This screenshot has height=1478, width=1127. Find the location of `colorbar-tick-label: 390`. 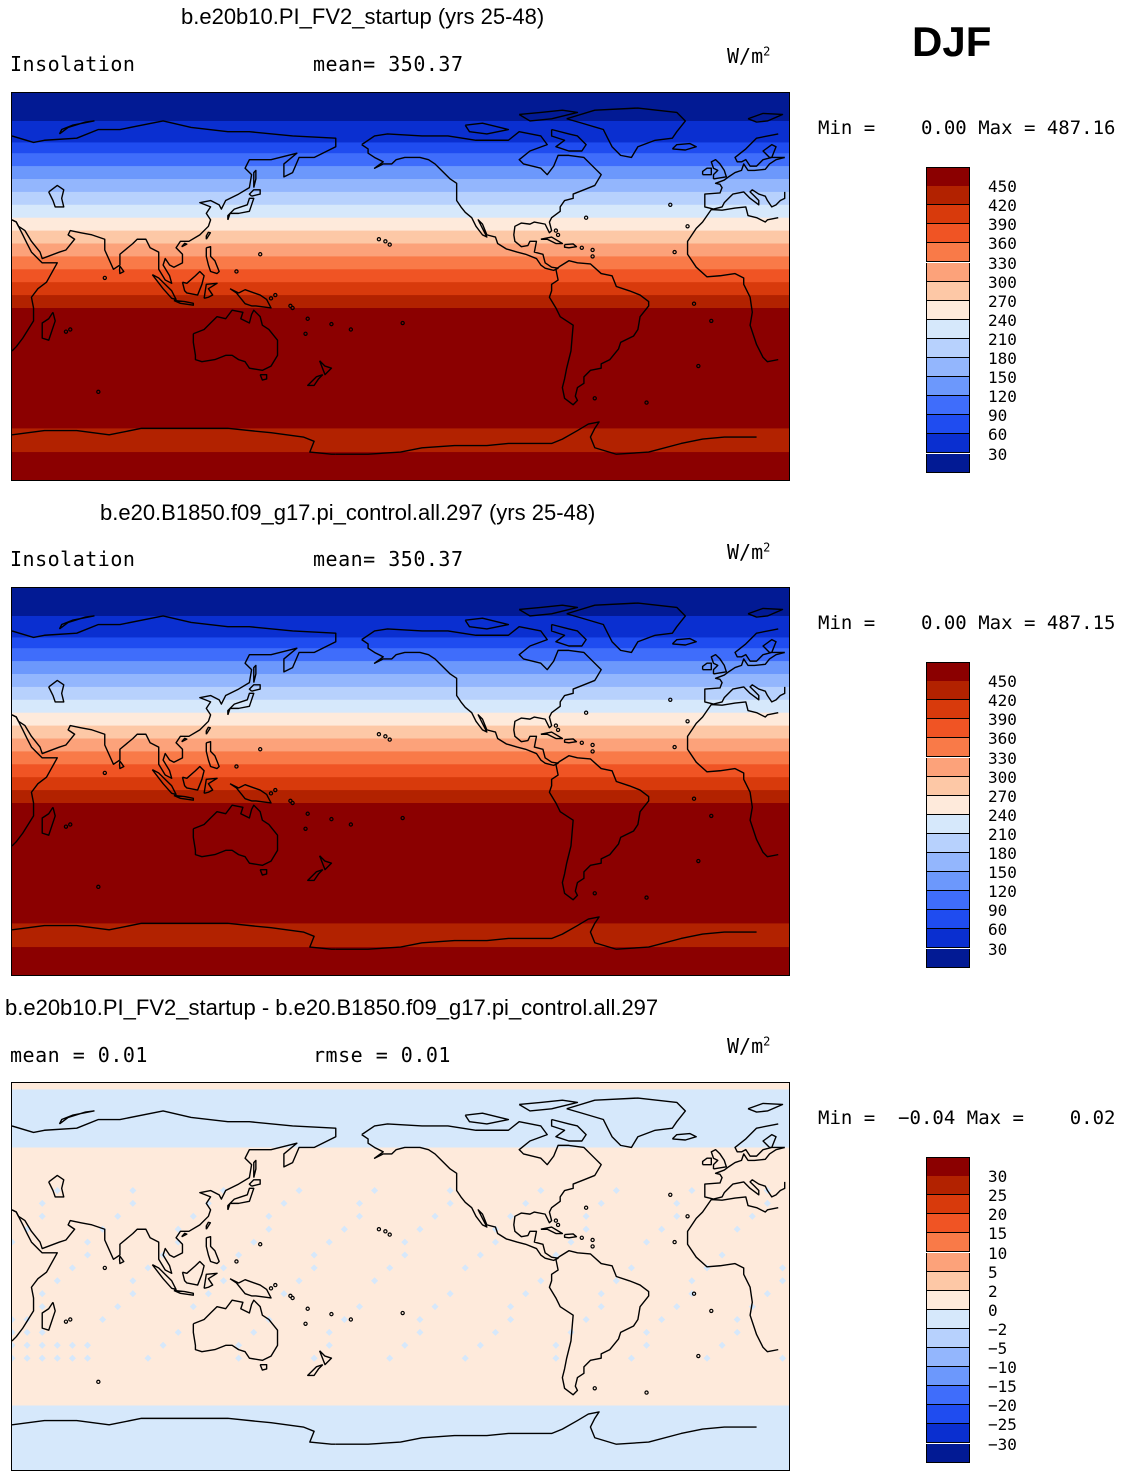

colorbar-tick-label: 390 is located at coordinates (1002, 720).